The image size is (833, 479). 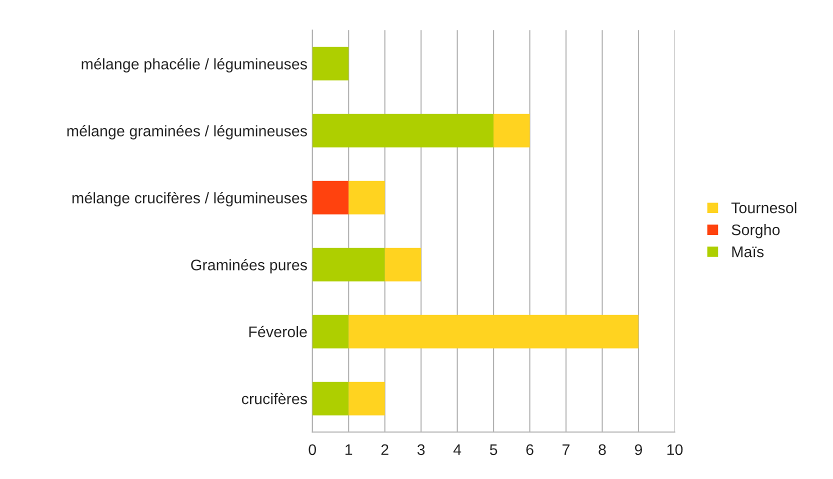 What do you see at coordinates (494, 450) in the screenshot?
I see `x-tick-label: 5` at bounding box center [494, 450].